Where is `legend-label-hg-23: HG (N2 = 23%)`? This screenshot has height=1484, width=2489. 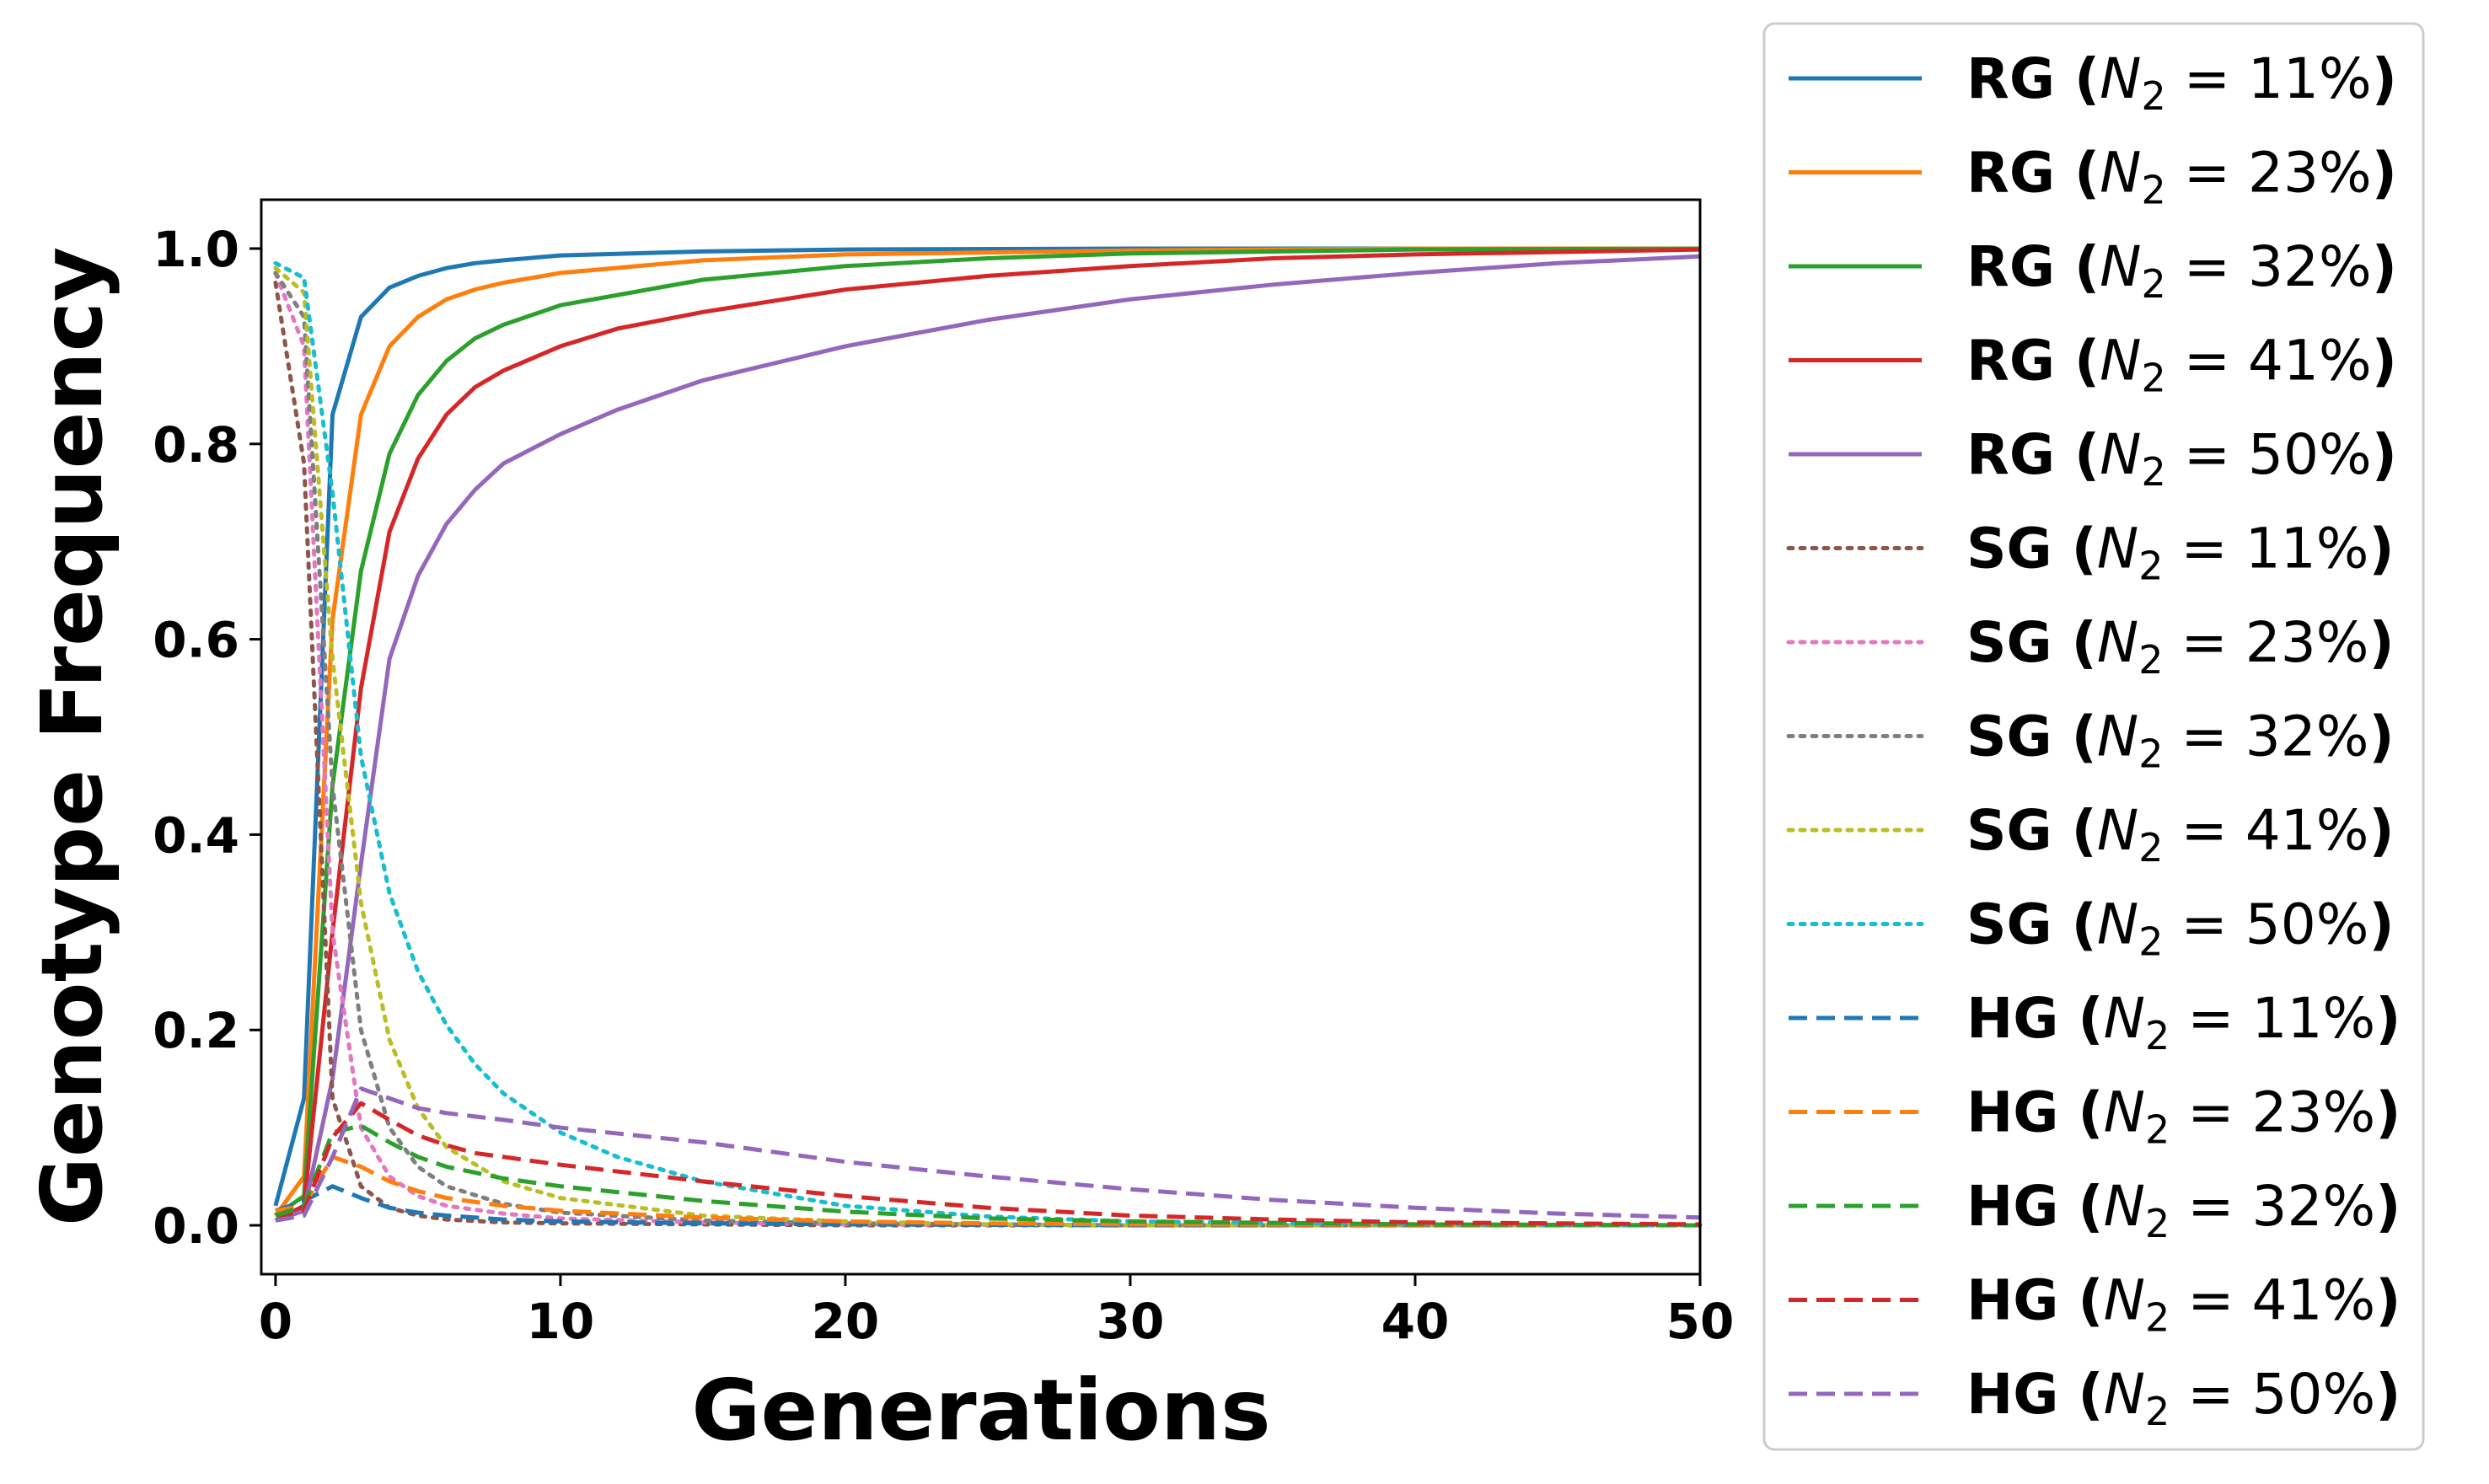
legend-label-hg-23: HG (N2 = 23%) is located at coordinates (2183, 1117).